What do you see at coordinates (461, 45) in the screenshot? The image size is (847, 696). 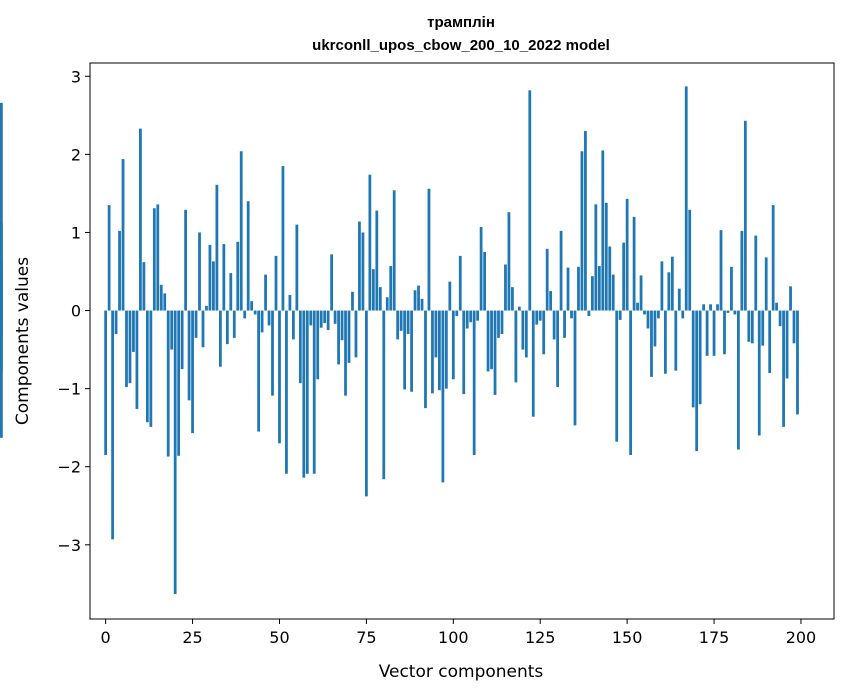 I see `chart-subtitle: ukrconll_upos_cbow_200_10_2022 model` at bounding box center [461, 45].